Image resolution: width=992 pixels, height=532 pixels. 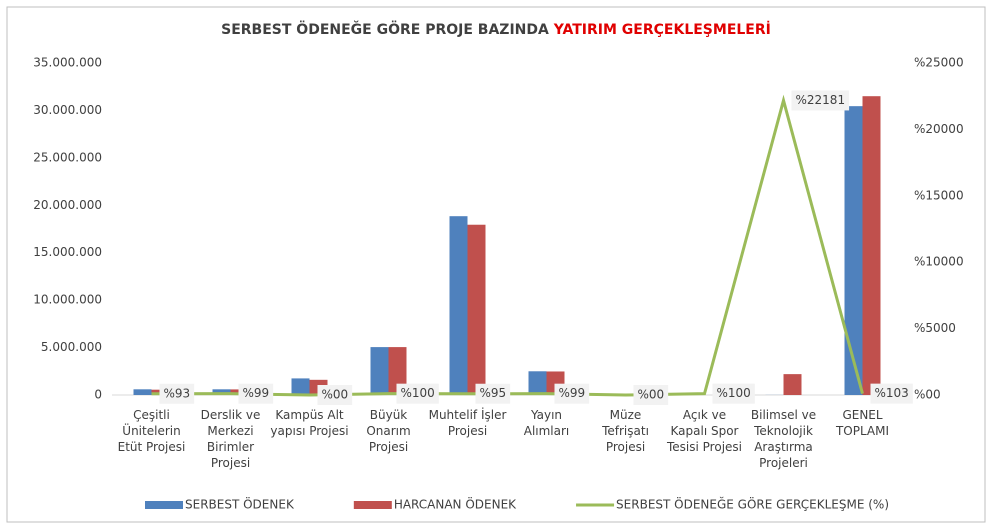 What do you see at coordinates (230, 439) in the screenshot?
I see `x-tick-label: Derslik ve Merkezi Birimler Projesi` at bounding box center [230, 439].